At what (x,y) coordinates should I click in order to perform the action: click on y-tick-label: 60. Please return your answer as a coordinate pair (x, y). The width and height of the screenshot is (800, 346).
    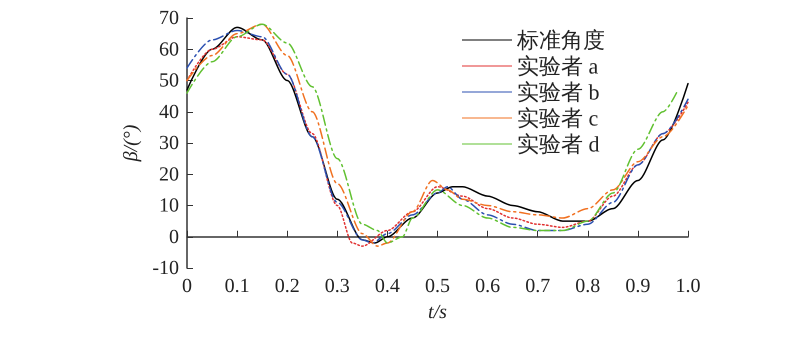
    Looking at the image, I should click on (169, 49).